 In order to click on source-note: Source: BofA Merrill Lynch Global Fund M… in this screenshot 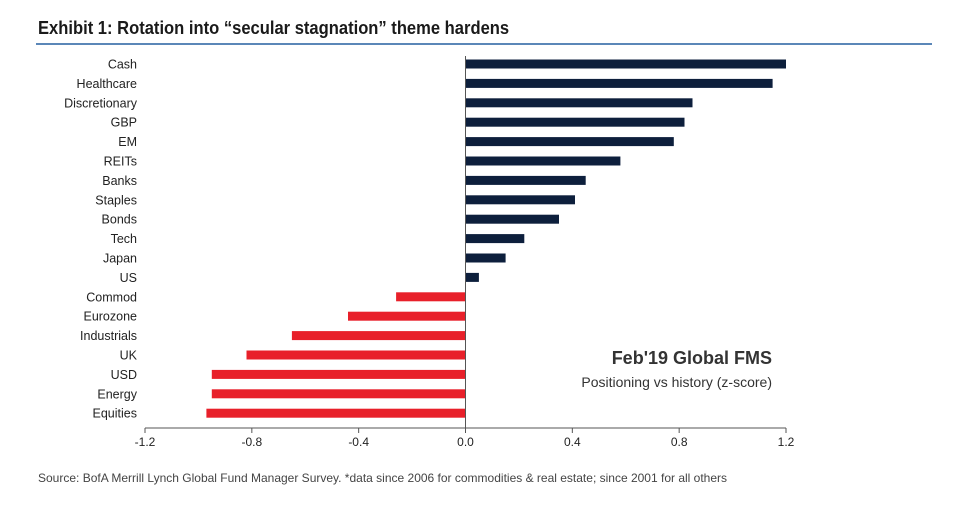, I will do `click(383, 478)`.